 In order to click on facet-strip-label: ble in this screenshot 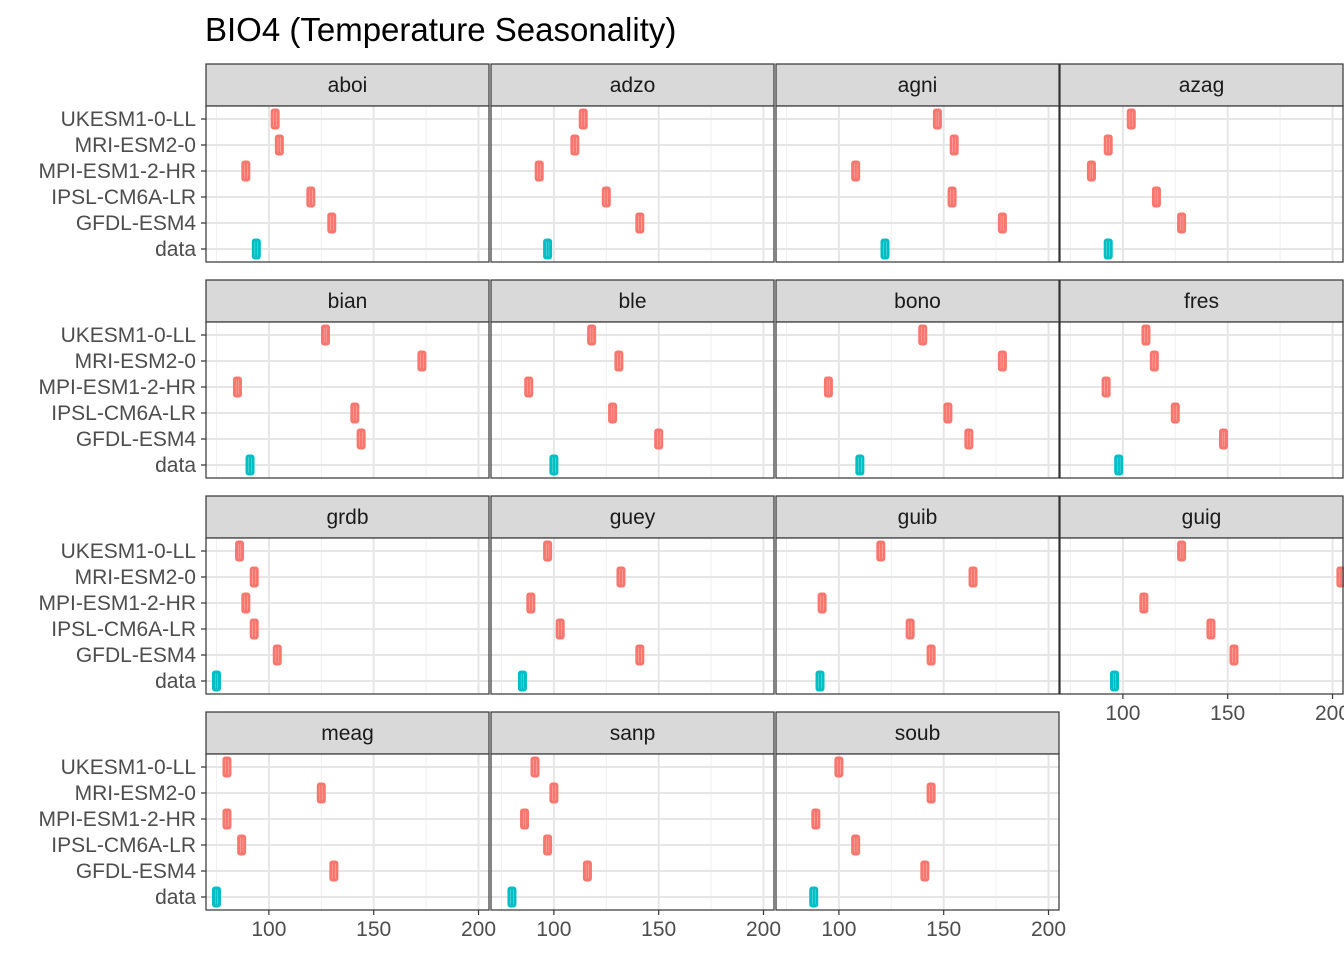, I will do `click(632, 301)`.